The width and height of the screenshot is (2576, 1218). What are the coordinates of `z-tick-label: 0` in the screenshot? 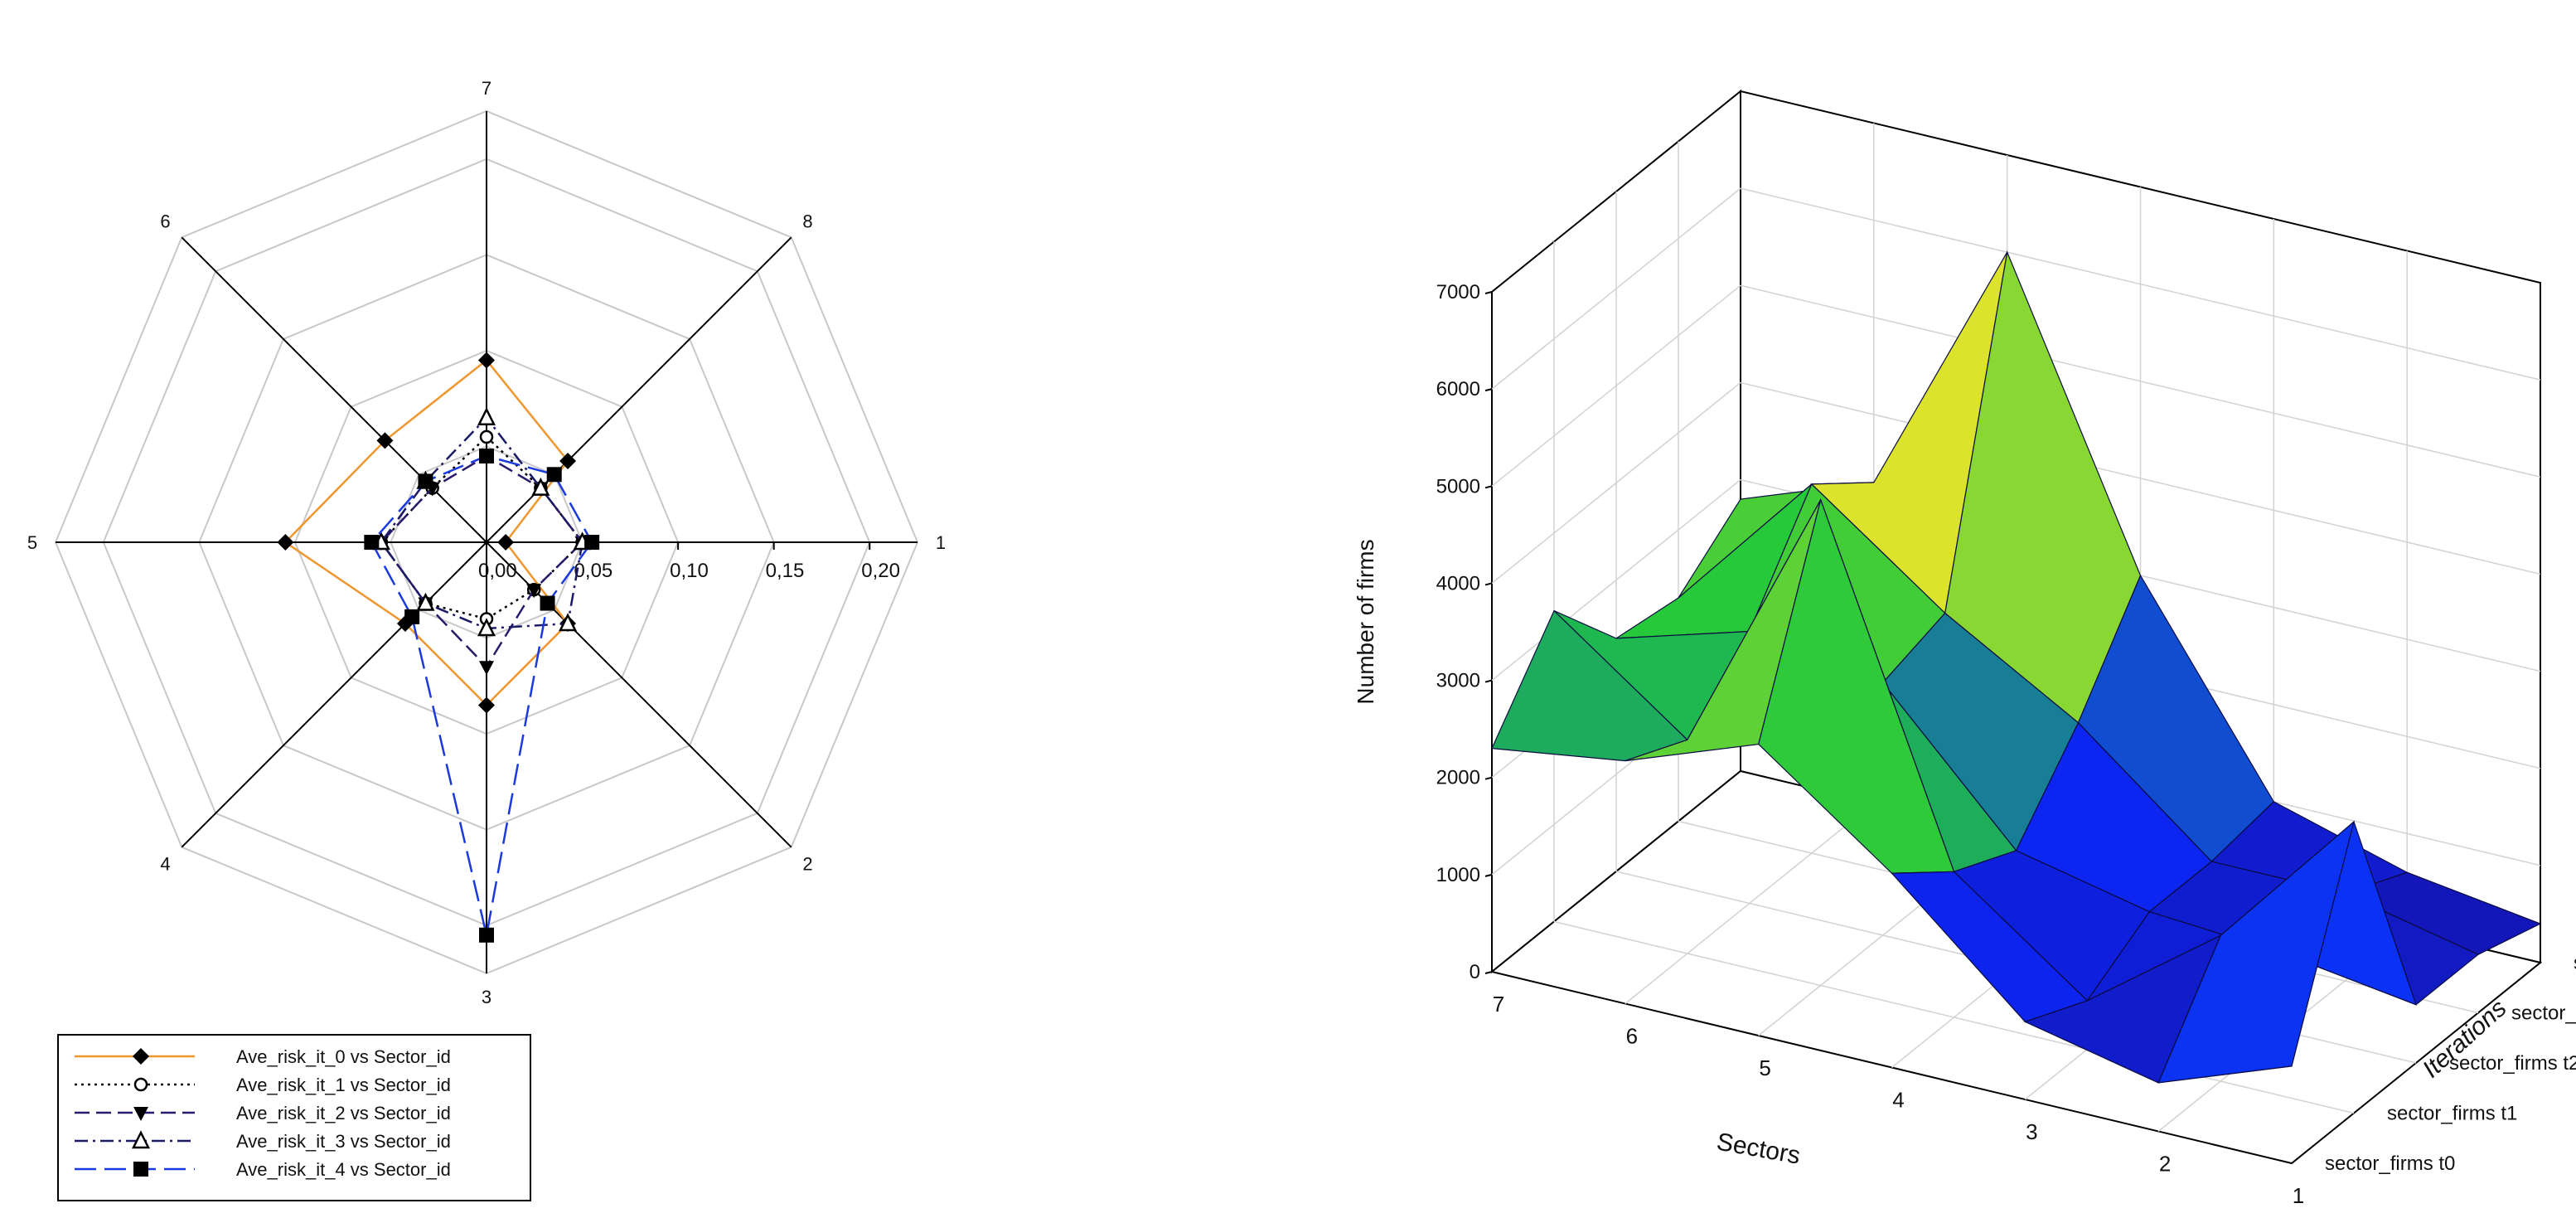 It's located at (1475, 972).